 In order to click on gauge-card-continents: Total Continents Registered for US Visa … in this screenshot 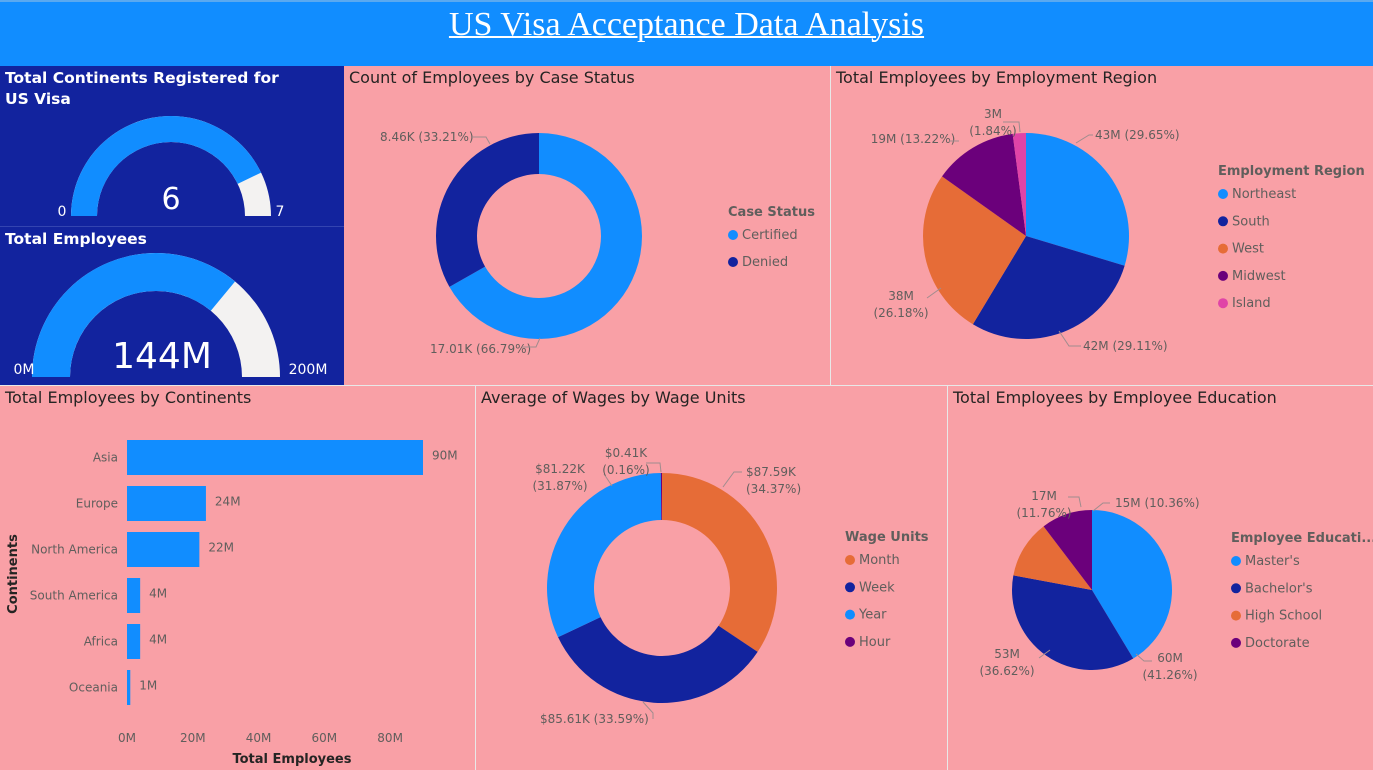, I will do `click(172, 146)`.